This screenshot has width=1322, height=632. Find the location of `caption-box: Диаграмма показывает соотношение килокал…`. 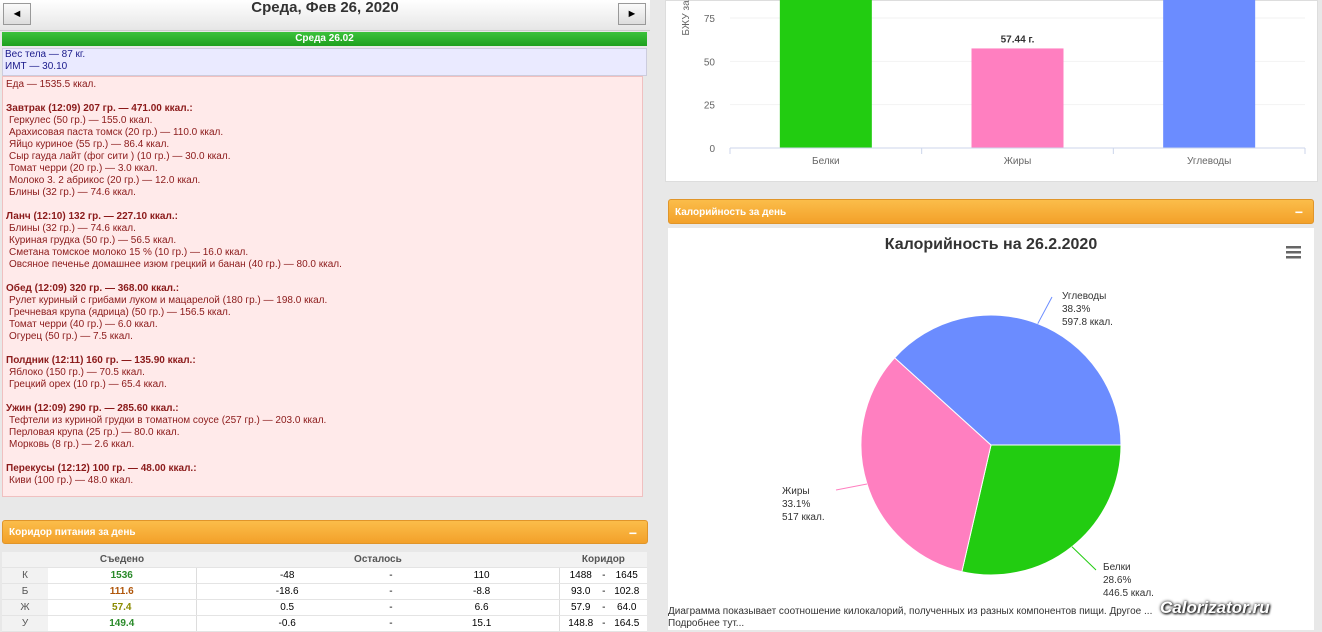

caption-box: Диаграмма показывает соотношение килокал… is located at coordinates (991, 618).